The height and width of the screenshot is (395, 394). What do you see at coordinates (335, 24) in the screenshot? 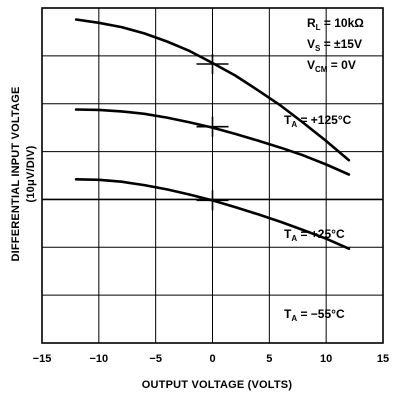
I see `condition-1: RL = 10kΩ` at bounding box center [335, 24].